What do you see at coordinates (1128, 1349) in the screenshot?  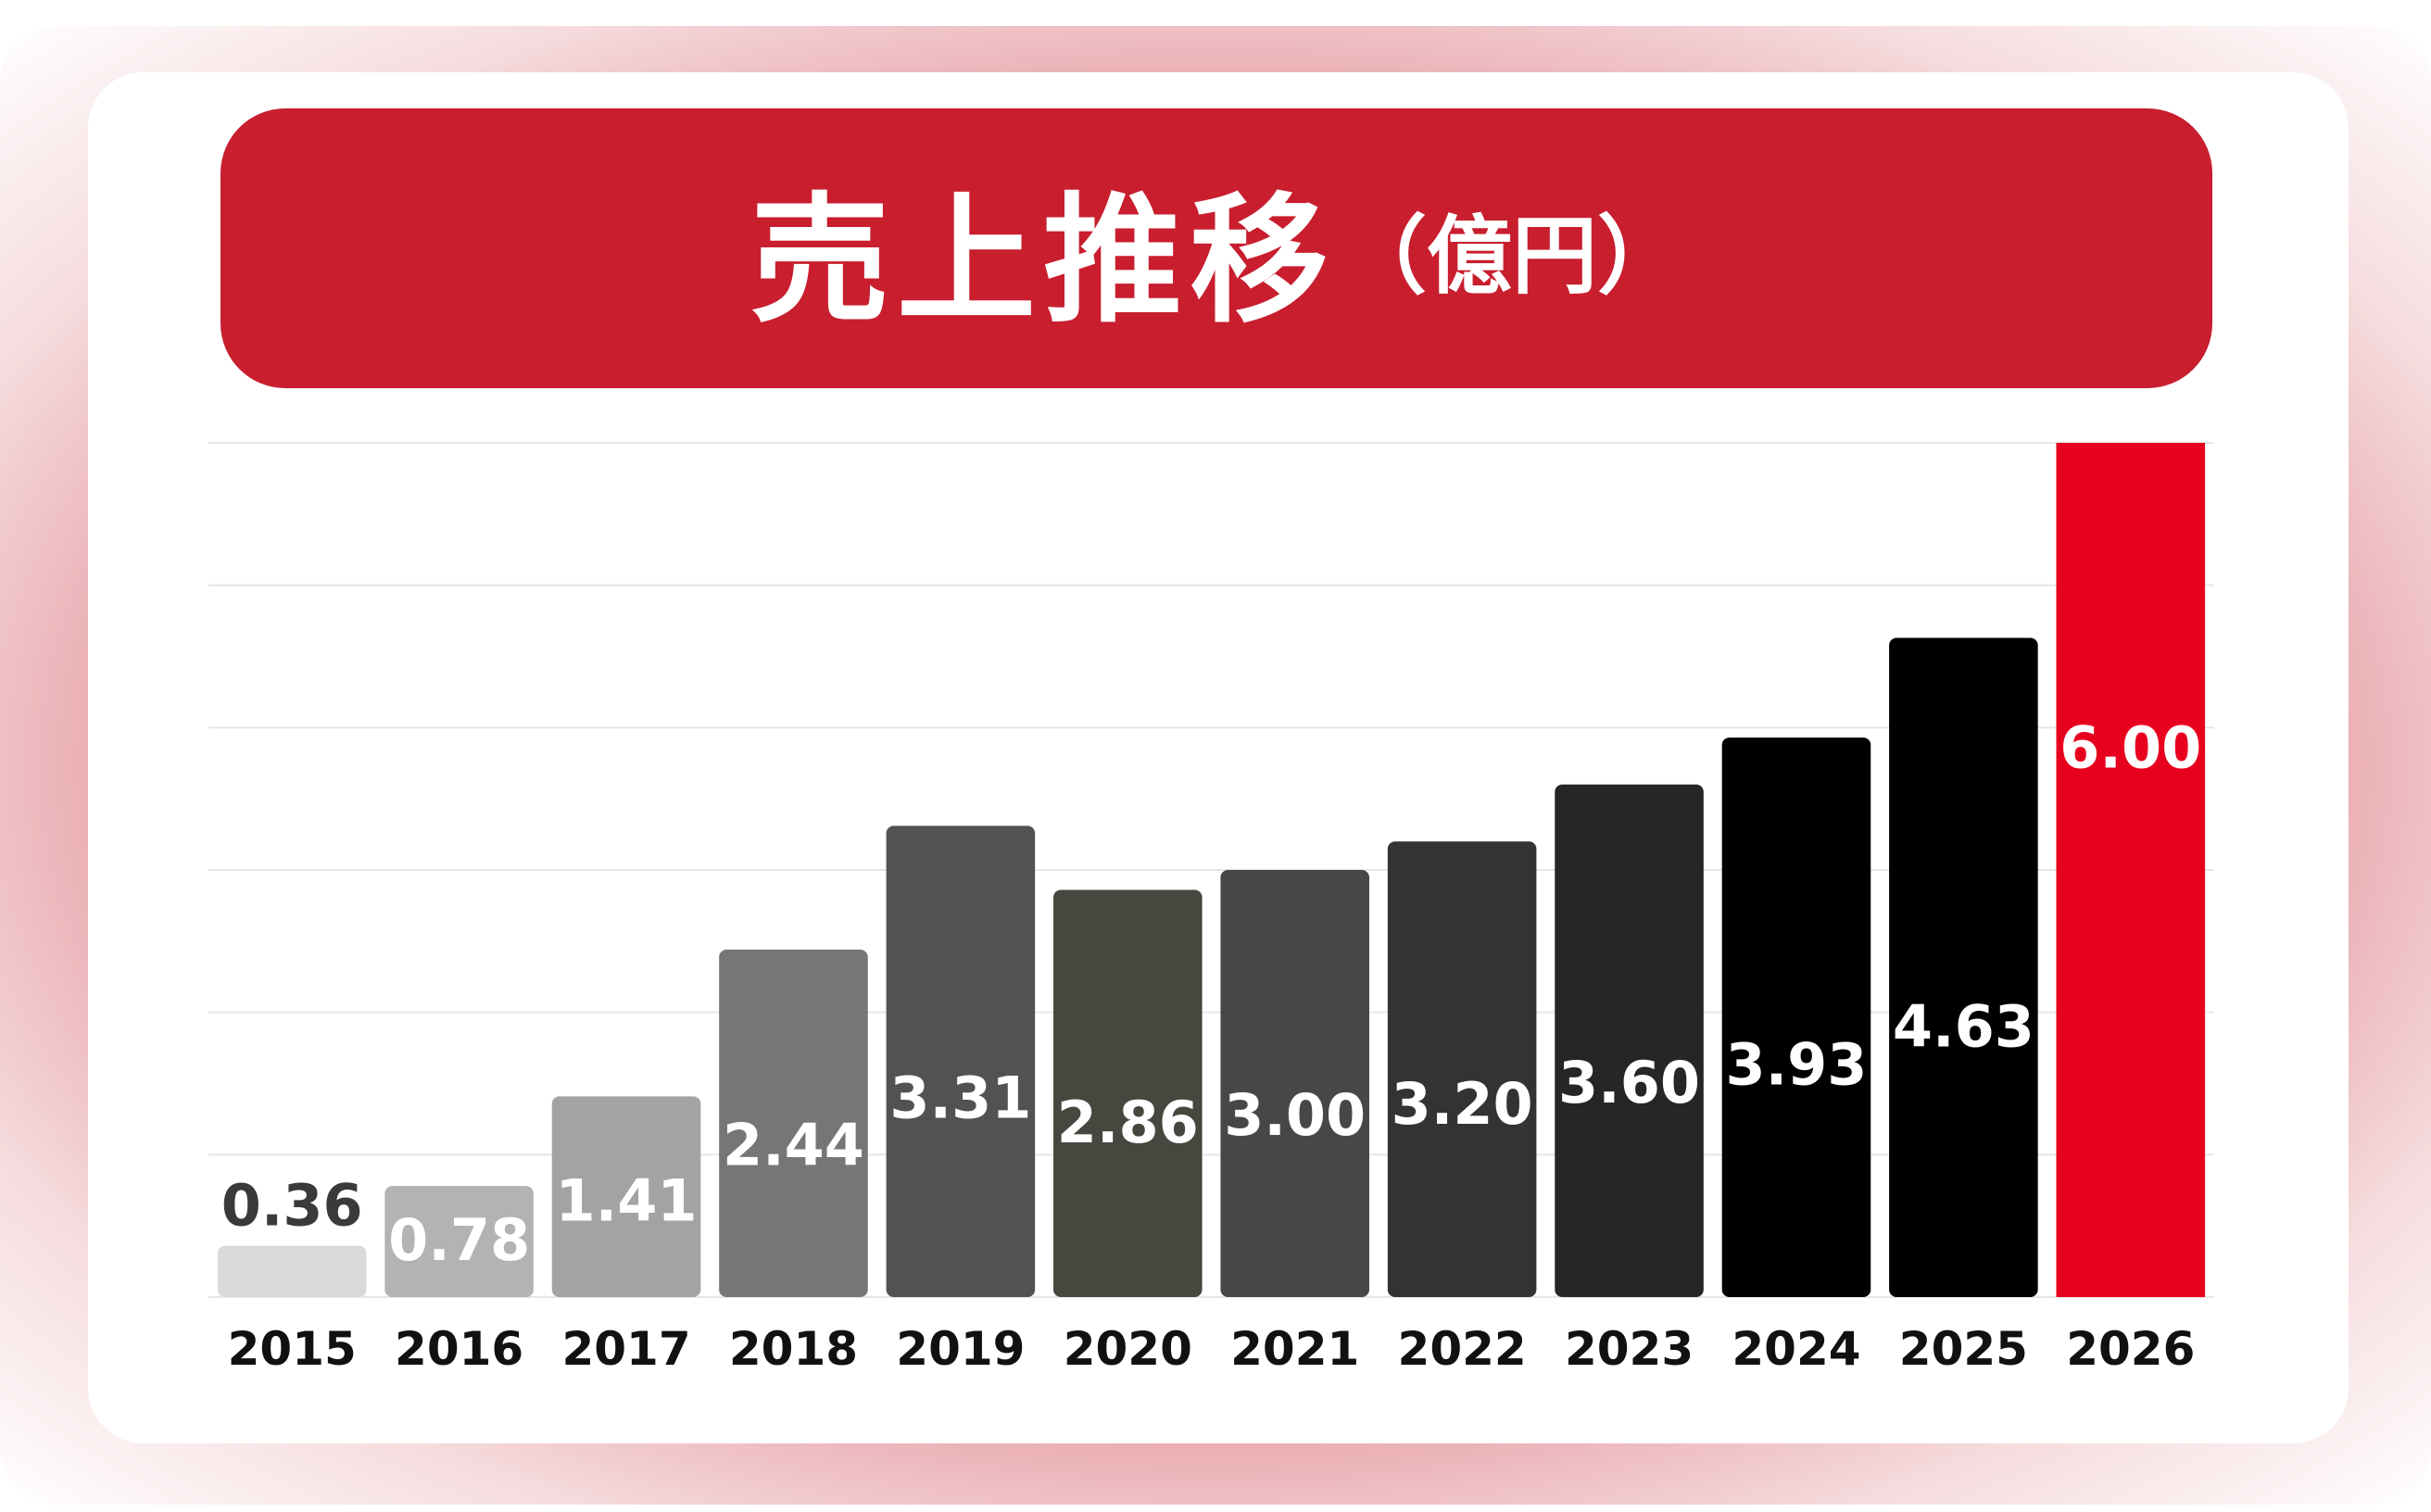 I see `x-tick-label-2020: 2020` at bounding box center [1128, 1349].